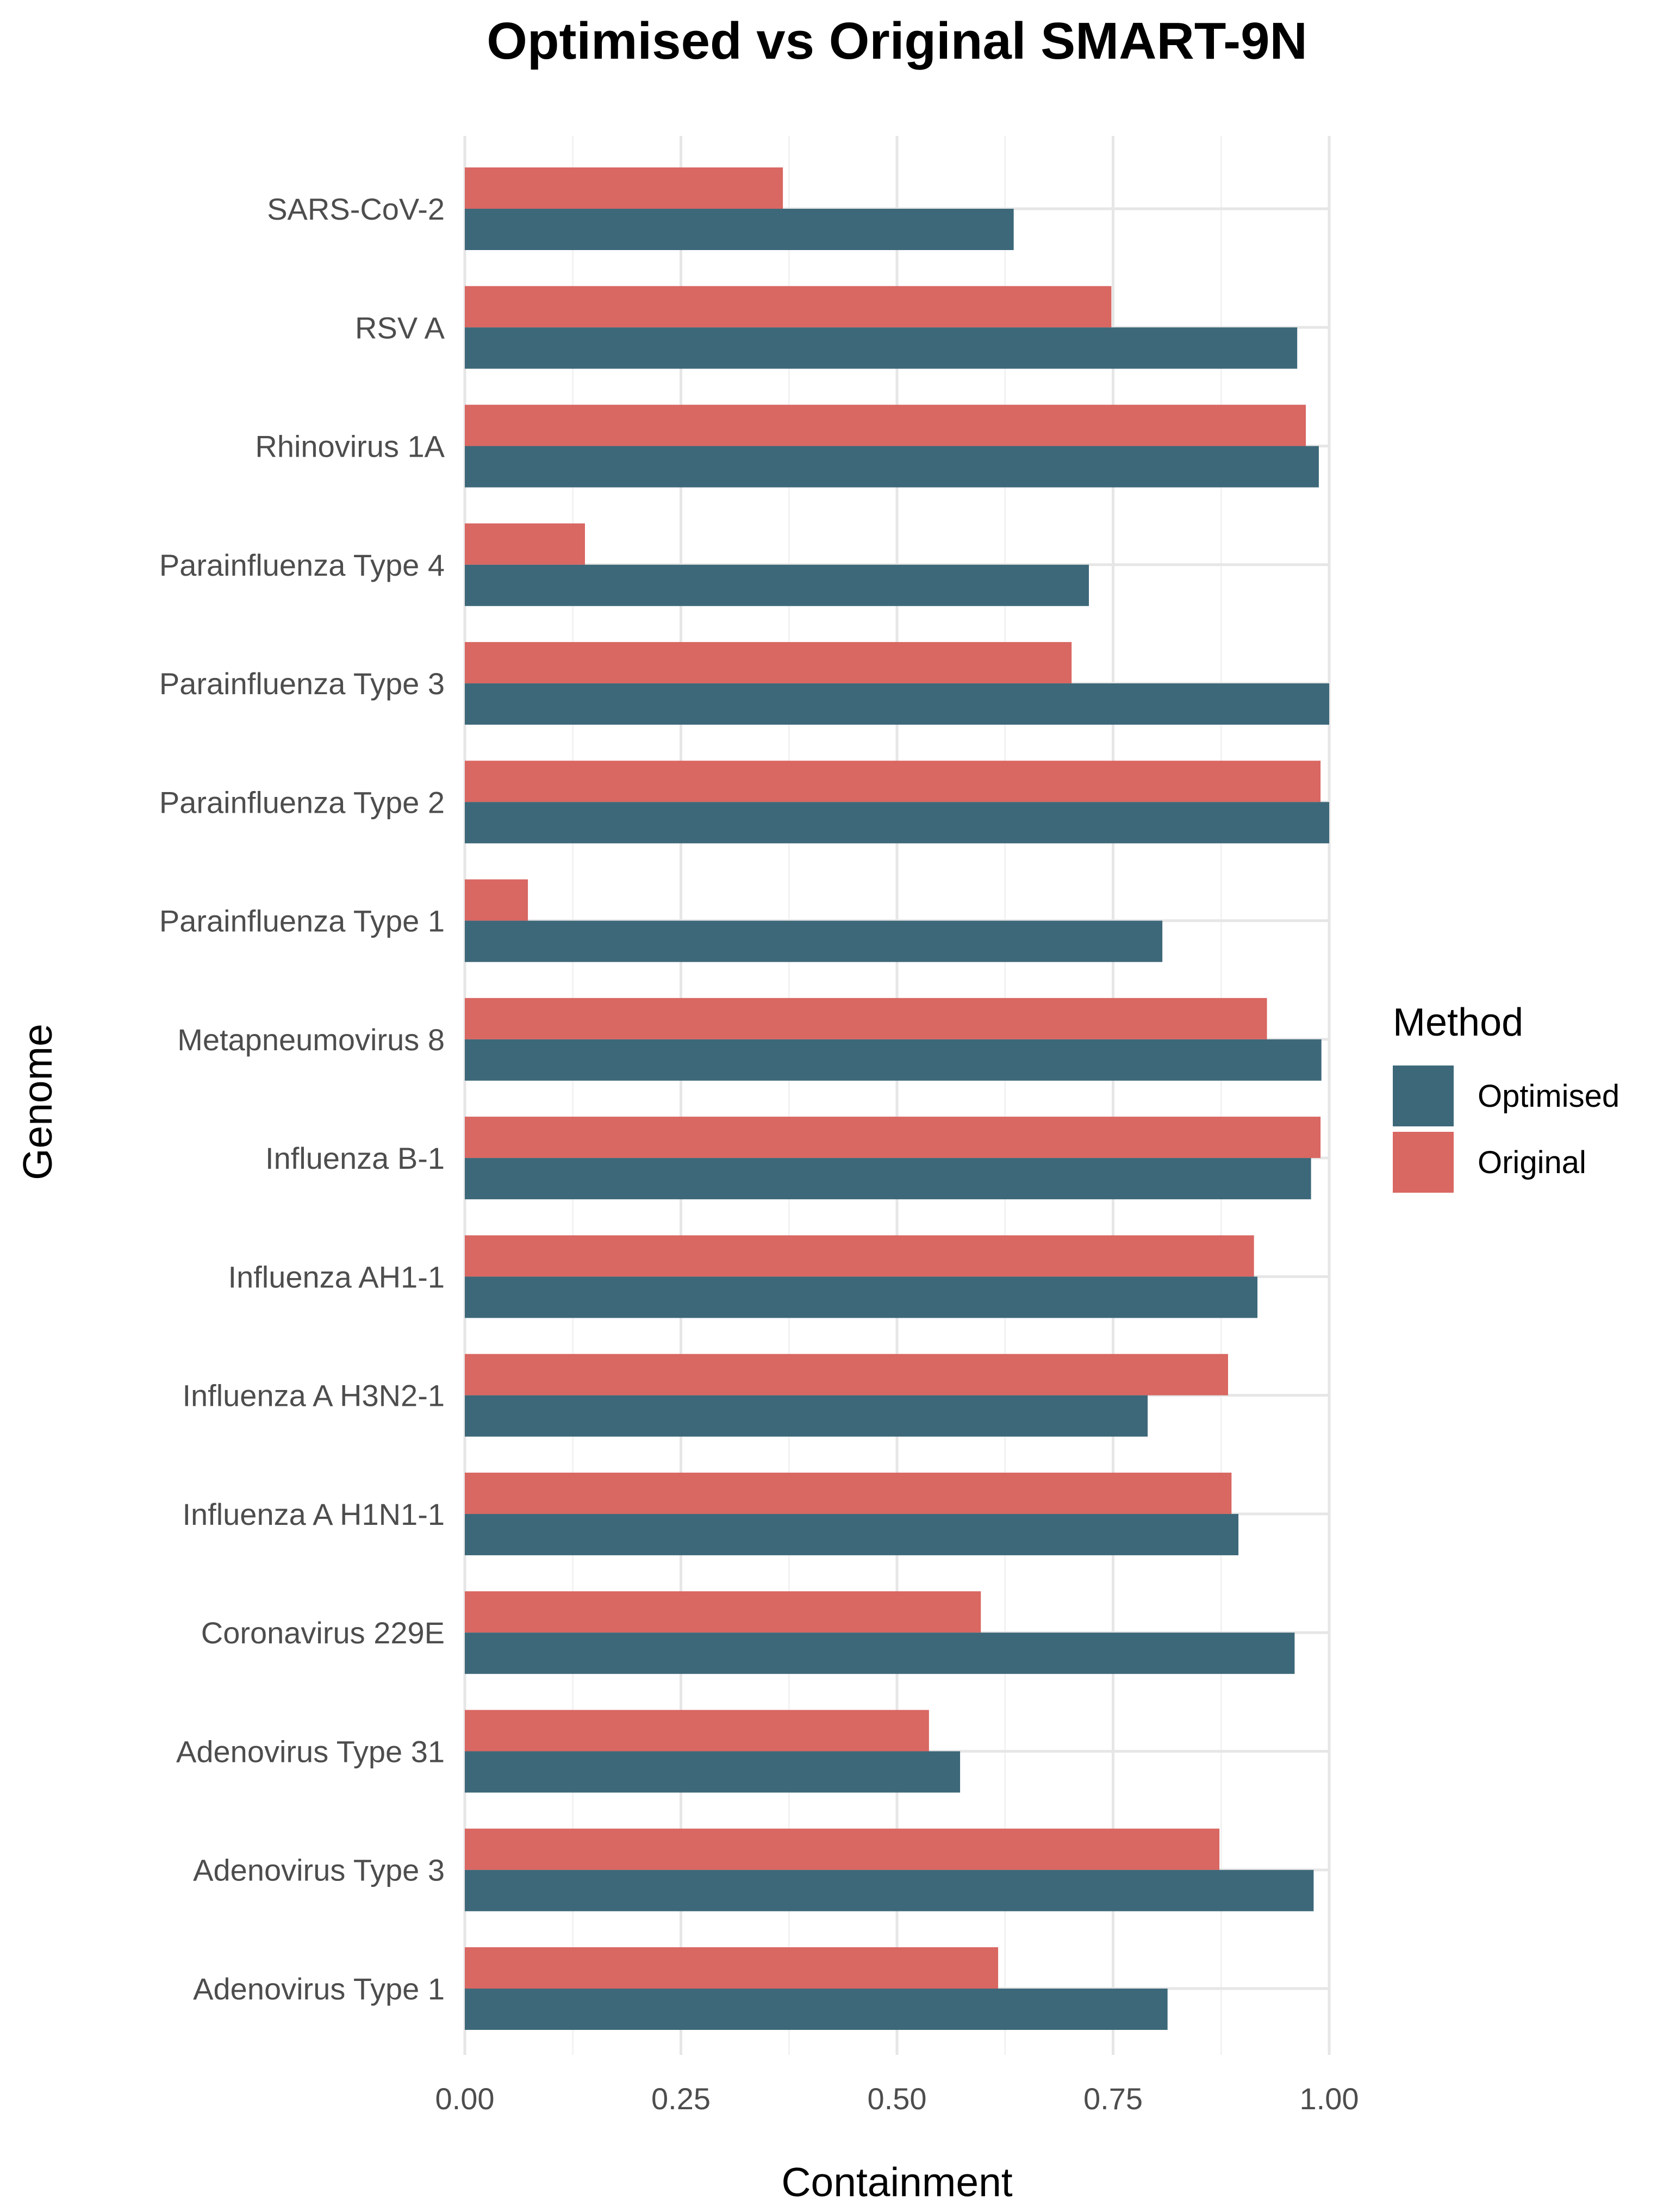 The width and height of the screenshot is (1657, 2212). I want to click on x-tick-label: 0.50, so click(897, 2099).